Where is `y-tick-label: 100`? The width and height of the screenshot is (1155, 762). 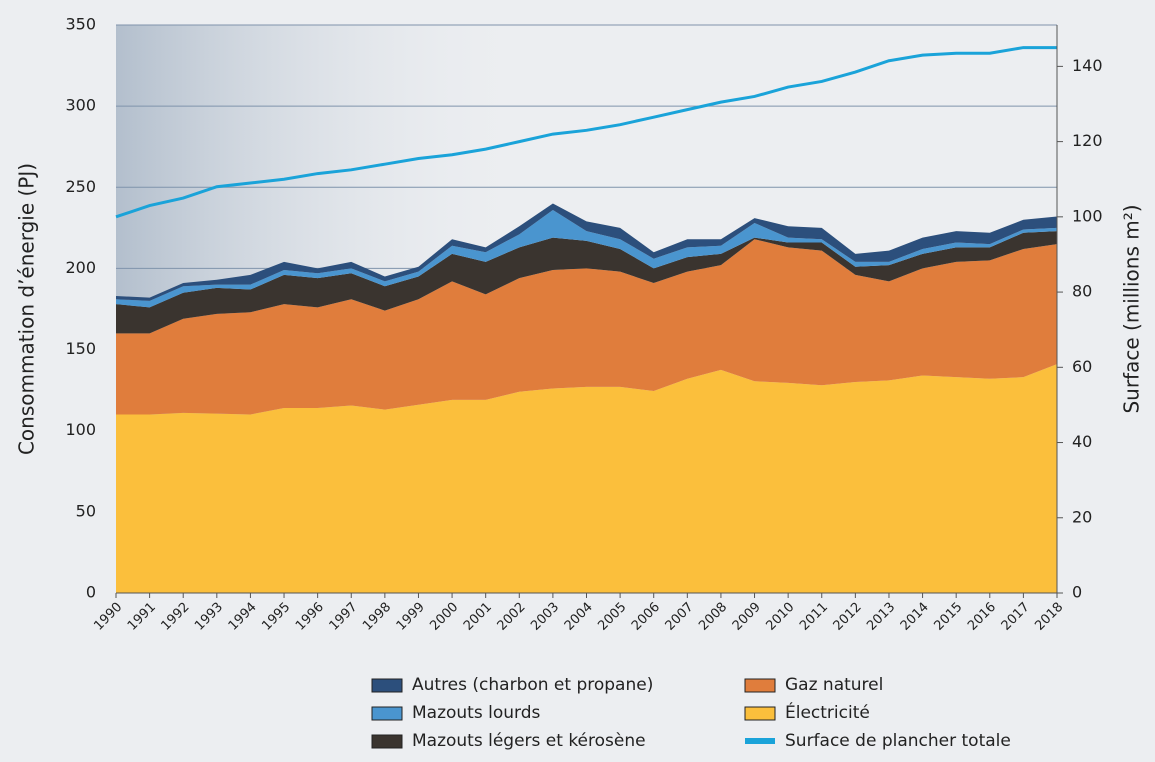
y-tick-label: 100 is located at coordinates (80, 429).